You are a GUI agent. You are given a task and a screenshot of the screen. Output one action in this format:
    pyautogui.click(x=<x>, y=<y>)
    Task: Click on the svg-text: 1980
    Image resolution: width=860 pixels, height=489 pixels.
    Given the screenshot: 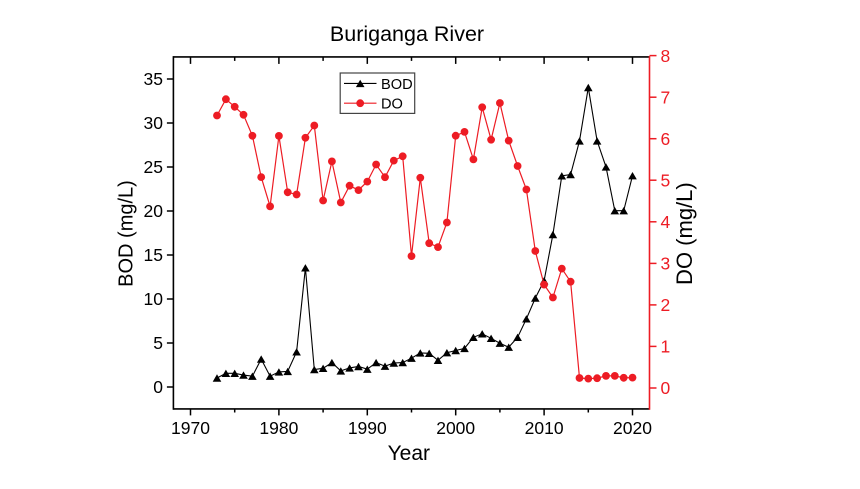 What is the action you would take?
    pyautogui.click(x=278, y=428)
    